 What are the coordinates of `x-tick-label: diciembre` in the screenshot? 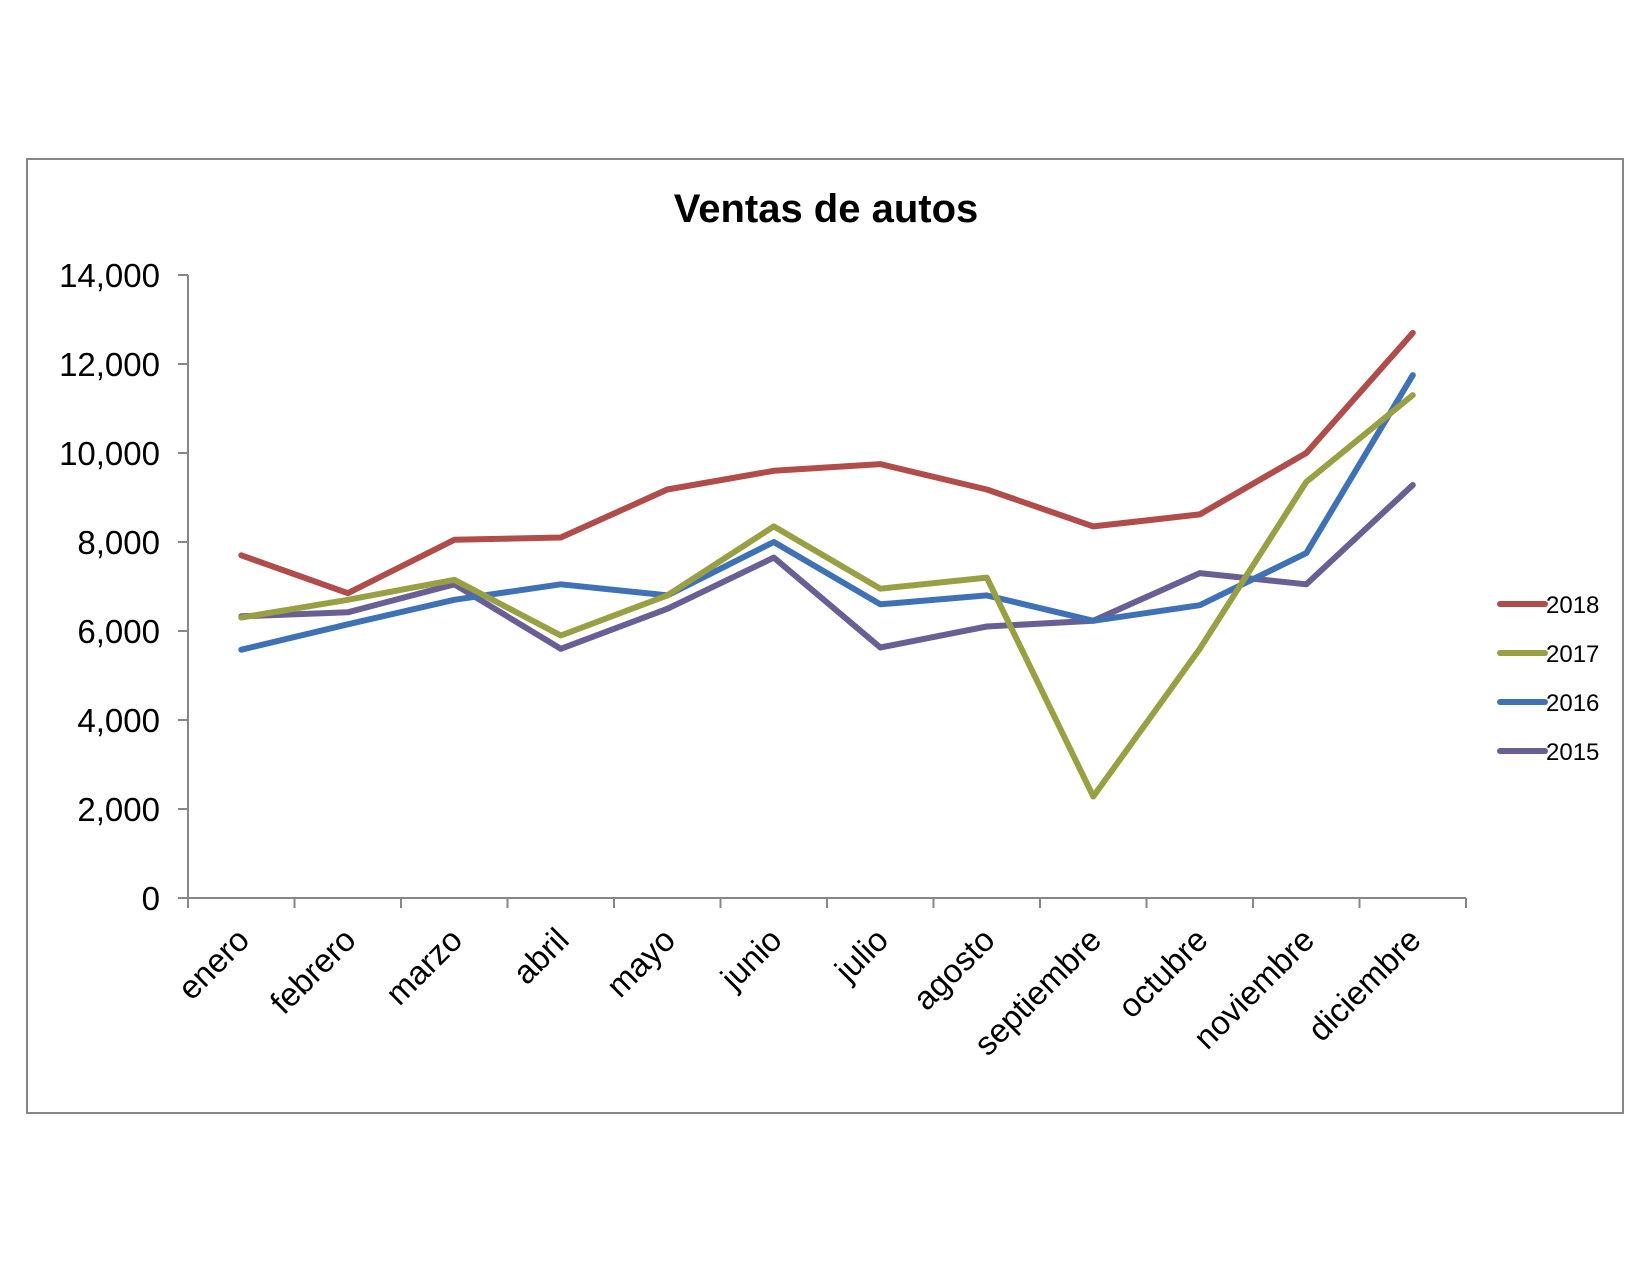 It's located at (1363, 984).